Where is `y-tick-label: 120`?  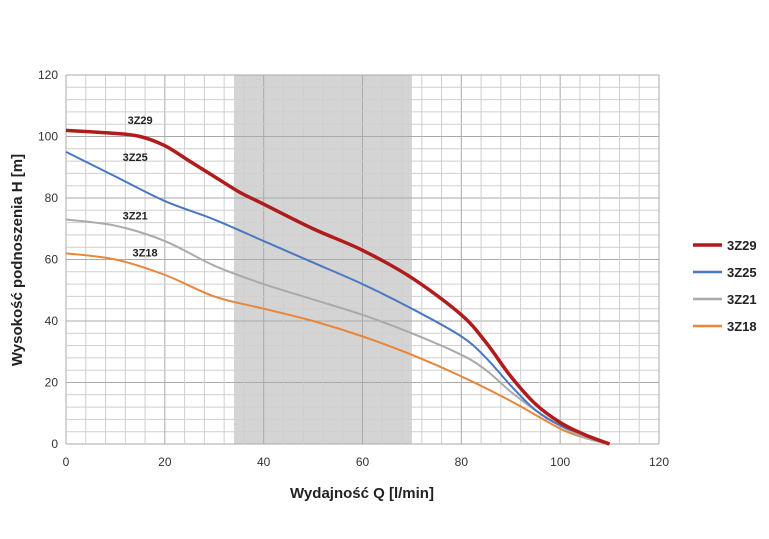 y-tick-label: 120 is located at coordinates (48, 75).